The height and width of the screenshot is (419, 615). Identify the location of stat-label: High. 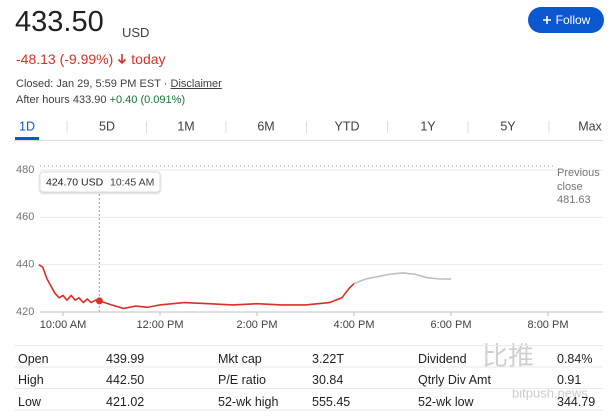
(31, 380).